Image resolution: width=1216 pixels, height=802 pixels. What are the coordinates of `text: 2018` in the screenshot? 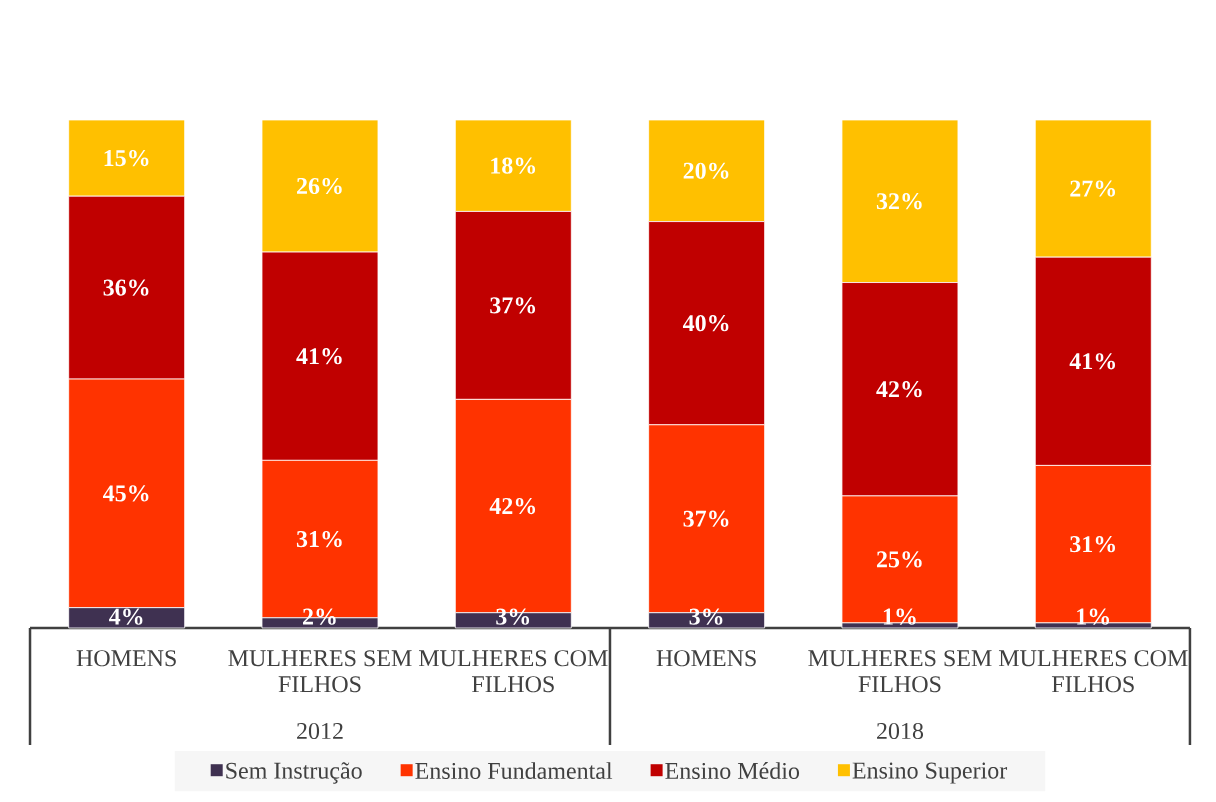 It's located at (900, 731).